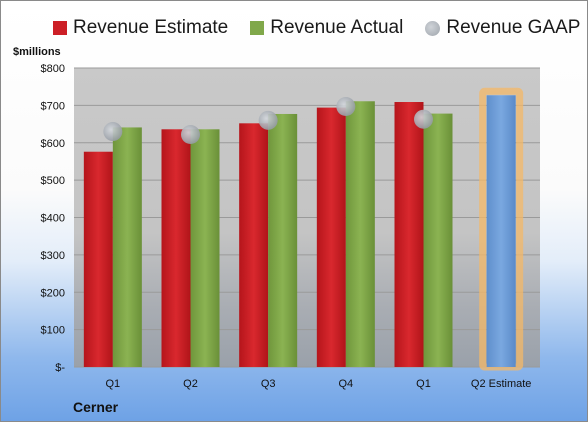  I want to click on y-tick-label: $700, so click(53, 106).